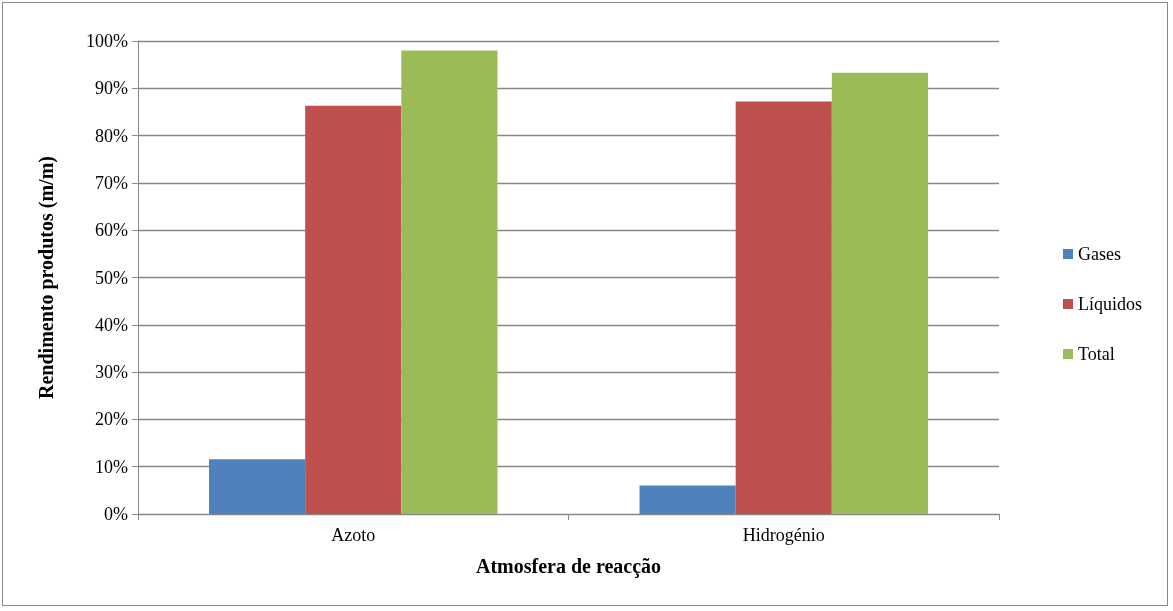 Image resolution: width=1173 pixels, height=611 pixels. I want to click on x-axis-title: Atmosfera de reacção, so click(568, 566).